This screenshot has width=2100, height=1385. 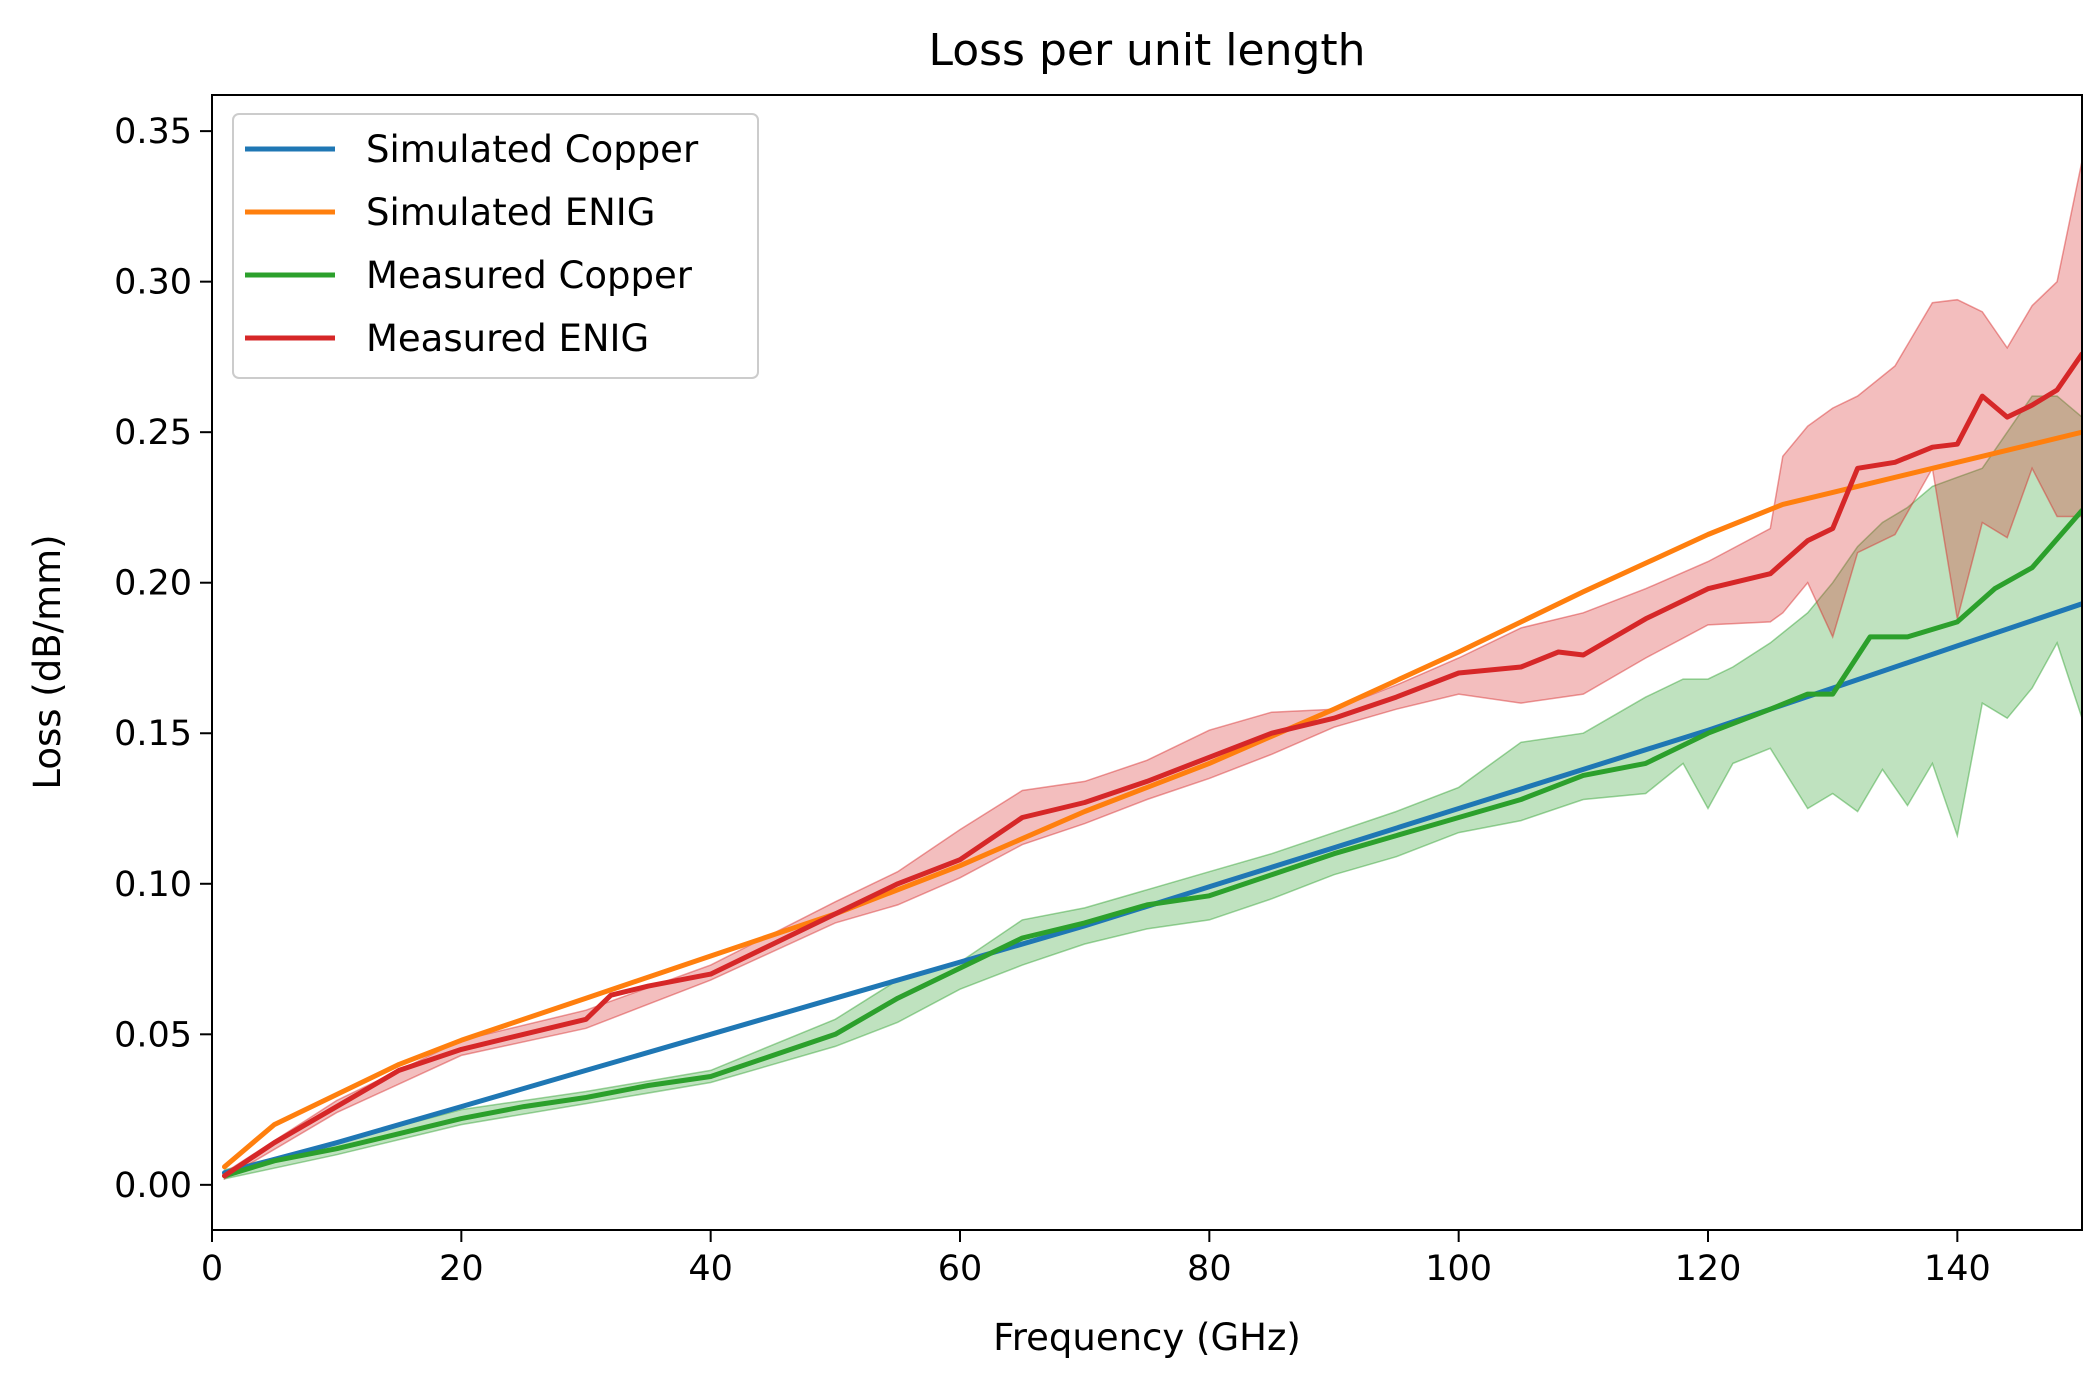 I want to click on x-tick-label: 60, so click(x=960, y=1269).